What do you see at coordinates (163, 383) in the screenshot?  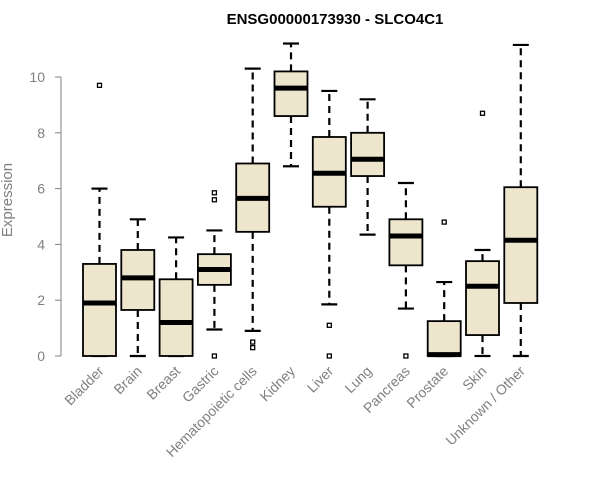 I see `x-category-label: Breast` at bounding box center [163, 383].